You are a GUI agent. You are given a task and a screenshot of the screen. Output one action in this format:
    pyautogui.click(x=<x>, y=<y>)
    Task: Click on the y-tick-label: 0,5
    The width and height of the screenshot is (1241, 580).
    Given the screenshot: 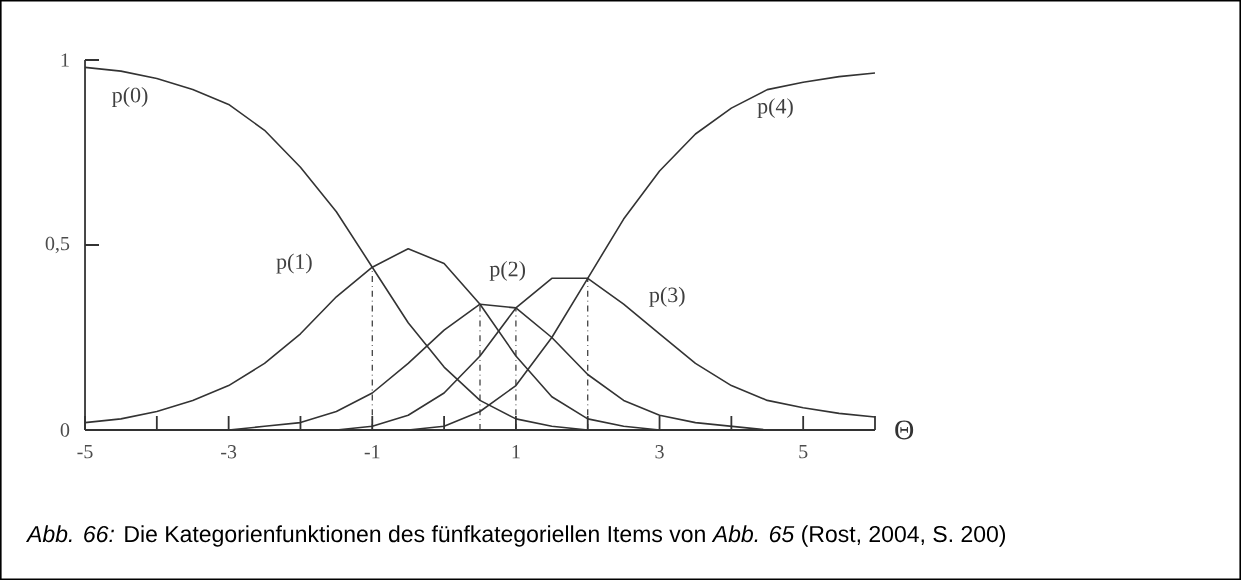 What is the action you would take?
    pyautogui.click(x=57, y=245)
    